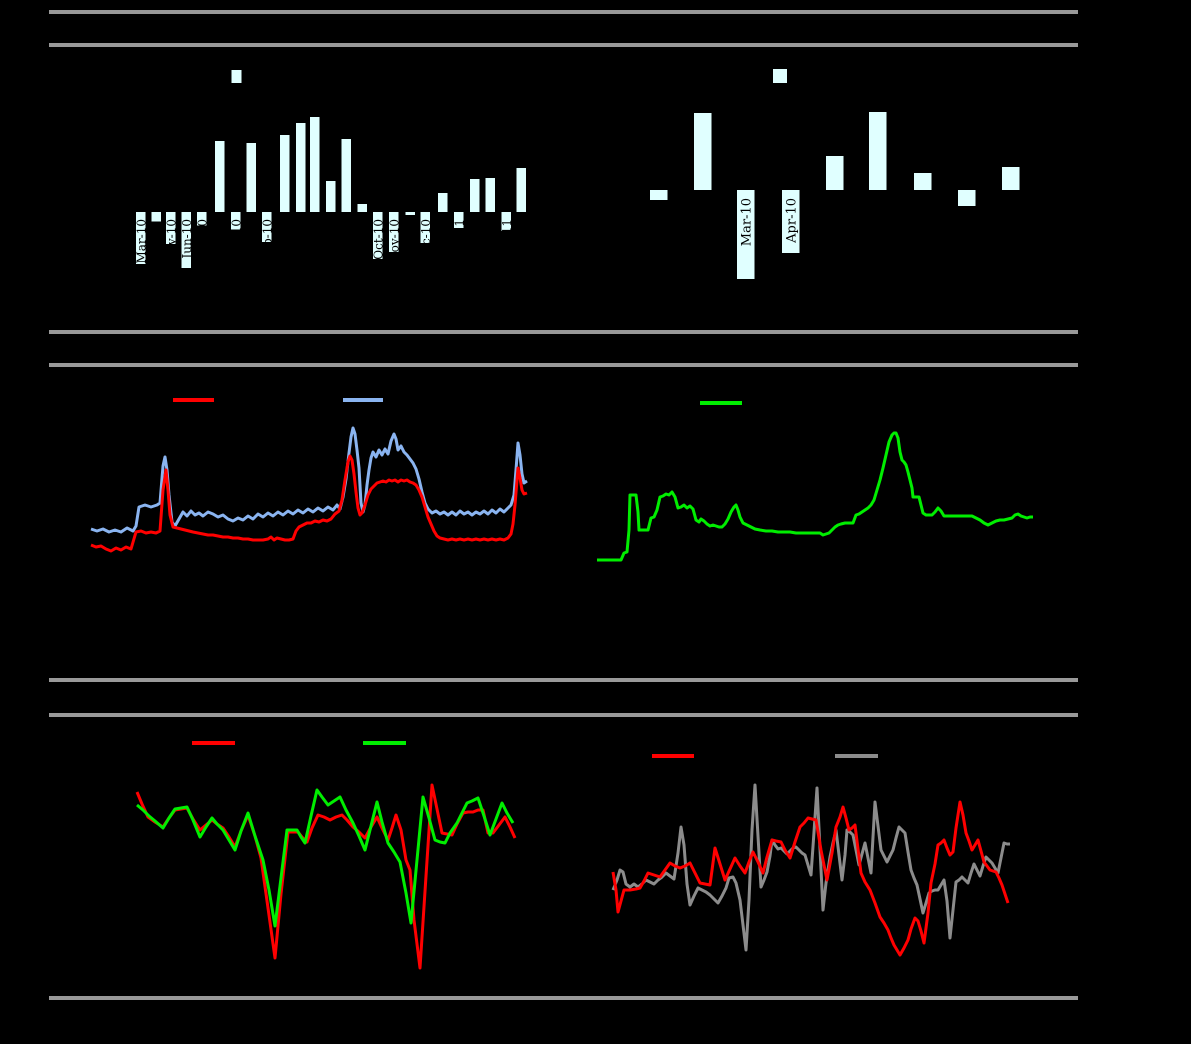 This screenshot has width=1191, height=1044. I want to click on equity-line-chart-red-blue, so click(309, 475).